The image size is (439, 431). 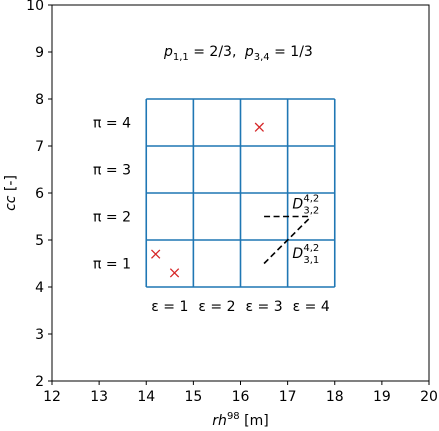 I want to click on distance-subscript: 3,1, so click(x=311, y=260).